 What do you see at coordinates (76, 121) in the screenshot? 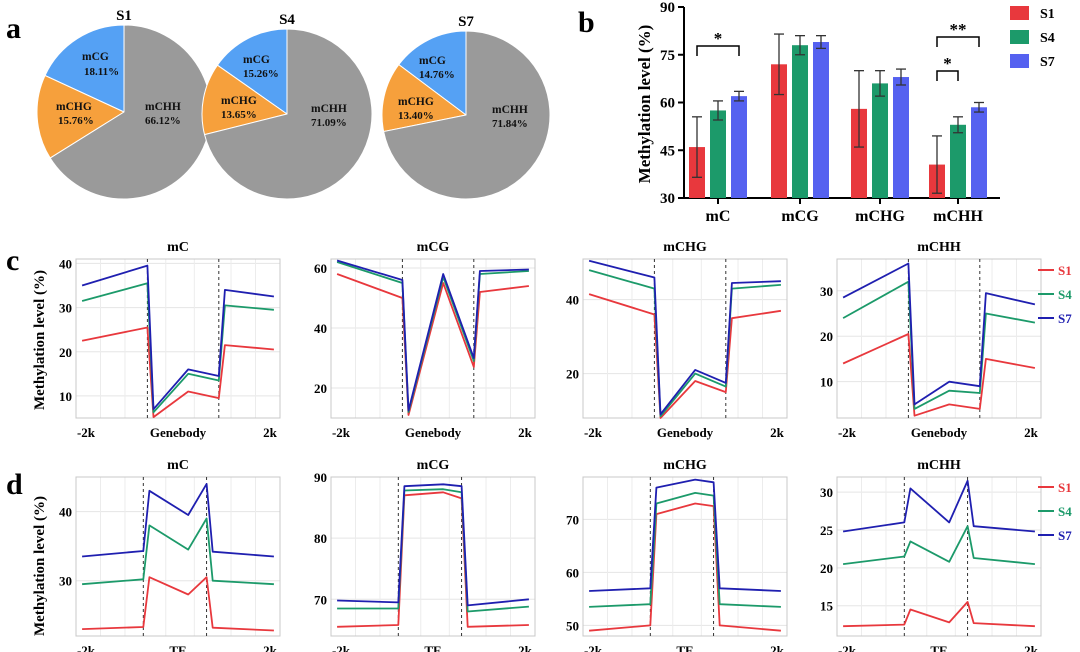
I see `pie-slice-value: 15.76%` at bounding box center [76, 121].